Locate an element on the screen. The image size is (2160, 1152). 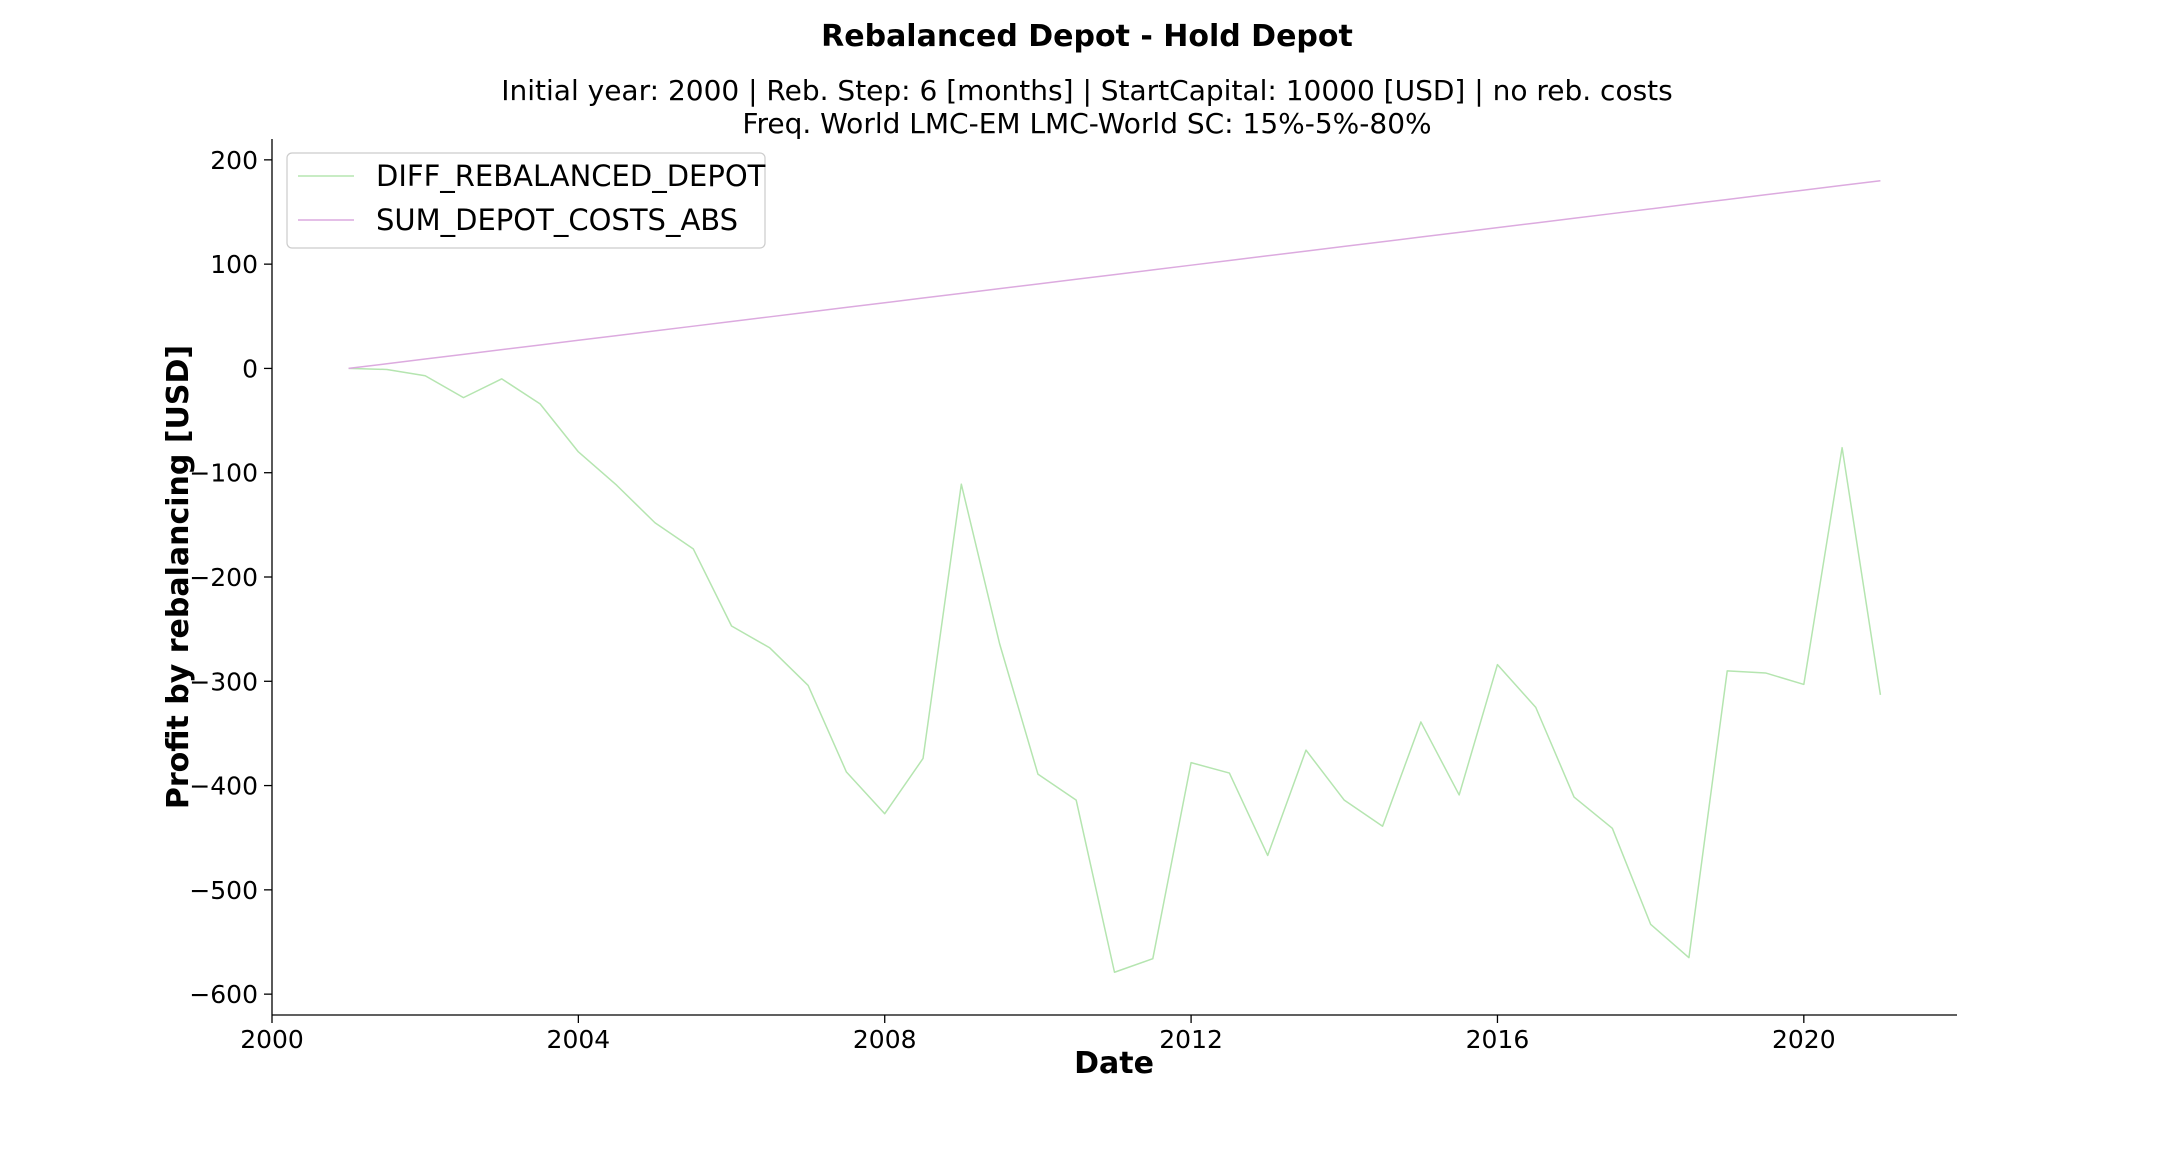
x-axis-ticks: 2000 2004 2008 2012 2016 2020 is located at coordinates (1038, 1034).